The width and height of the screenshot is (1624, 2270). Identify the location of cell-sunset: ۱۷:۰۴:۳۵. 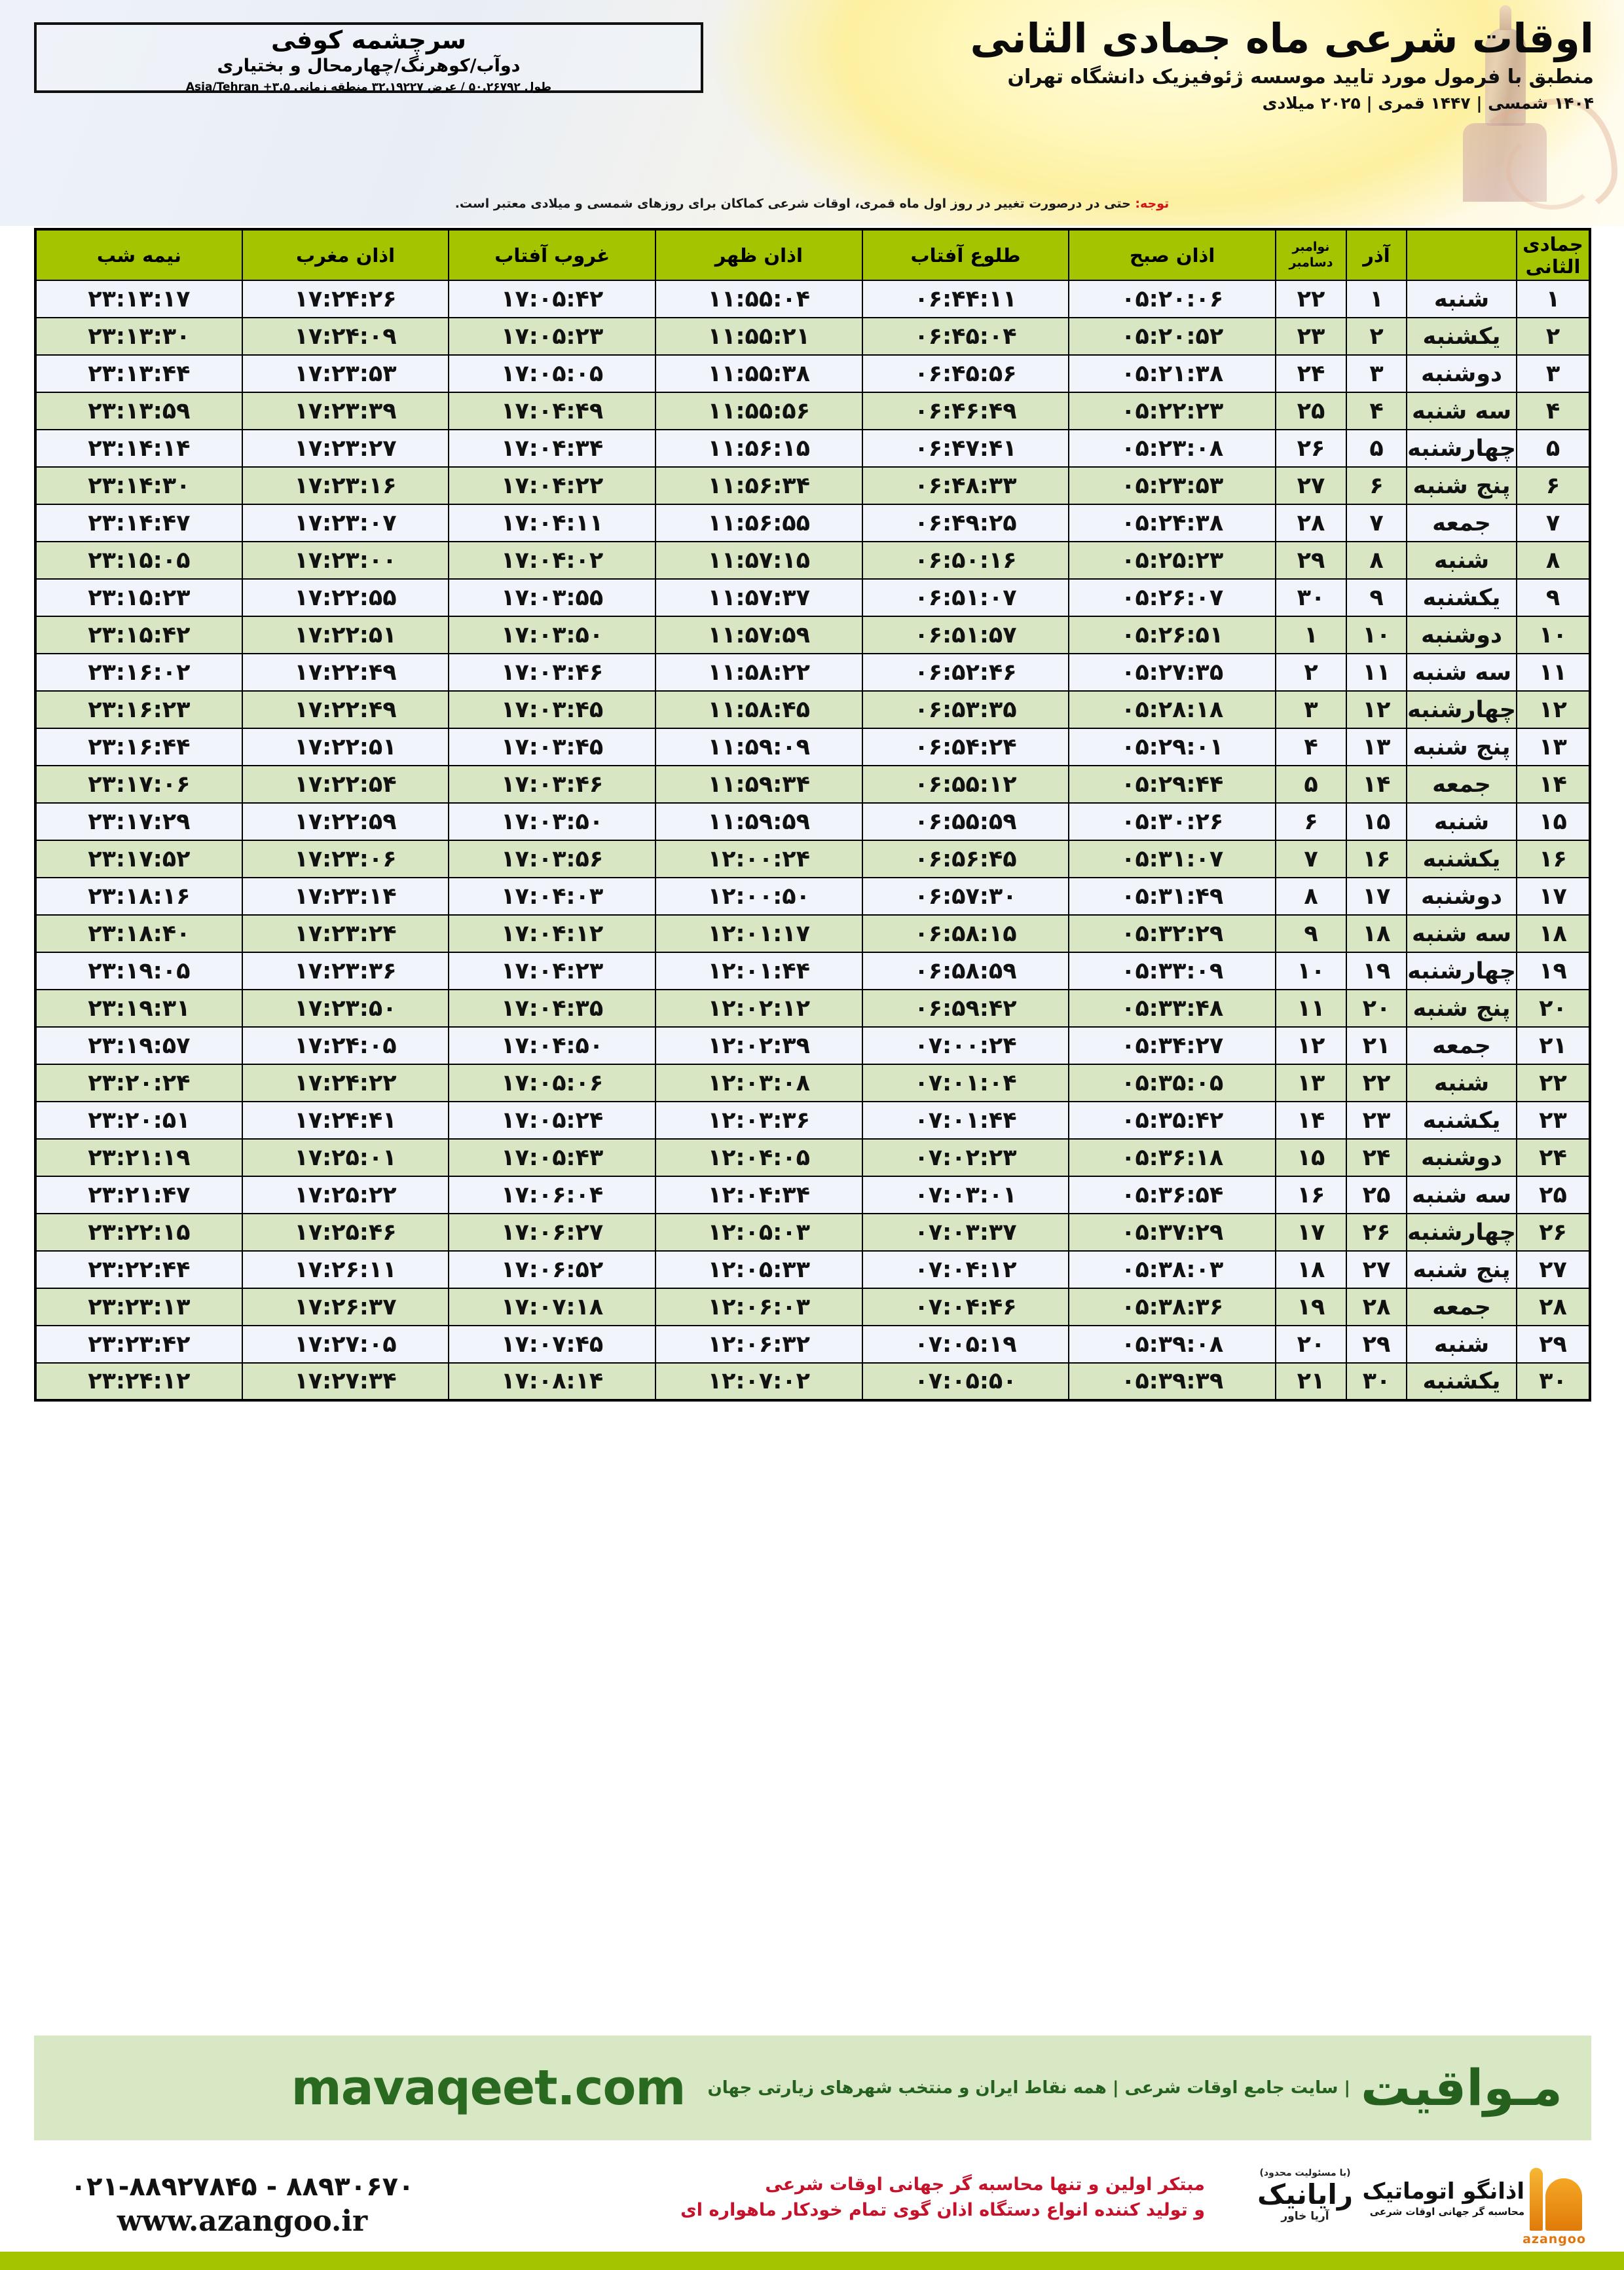
(552, 1008).